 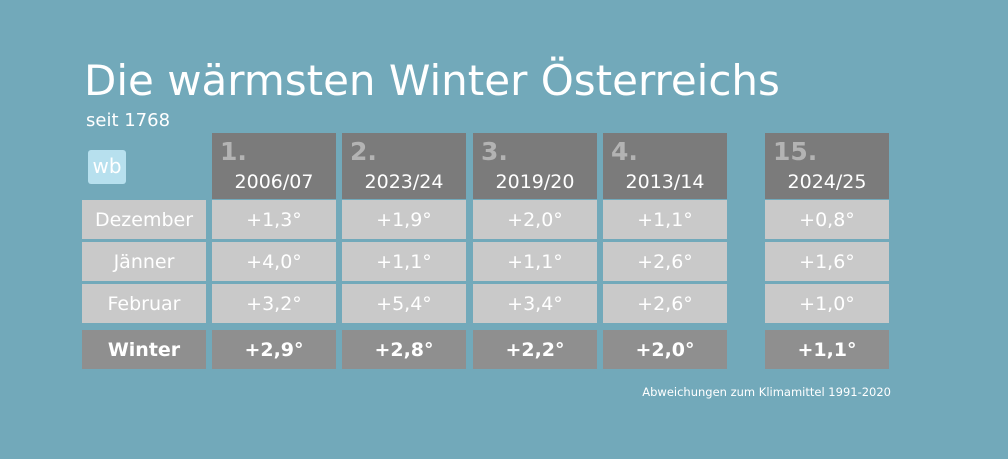 What do you see at coordinates (795, 151) in the screenshot?
I see `rank: 15.` at bounding box center [795, 151].